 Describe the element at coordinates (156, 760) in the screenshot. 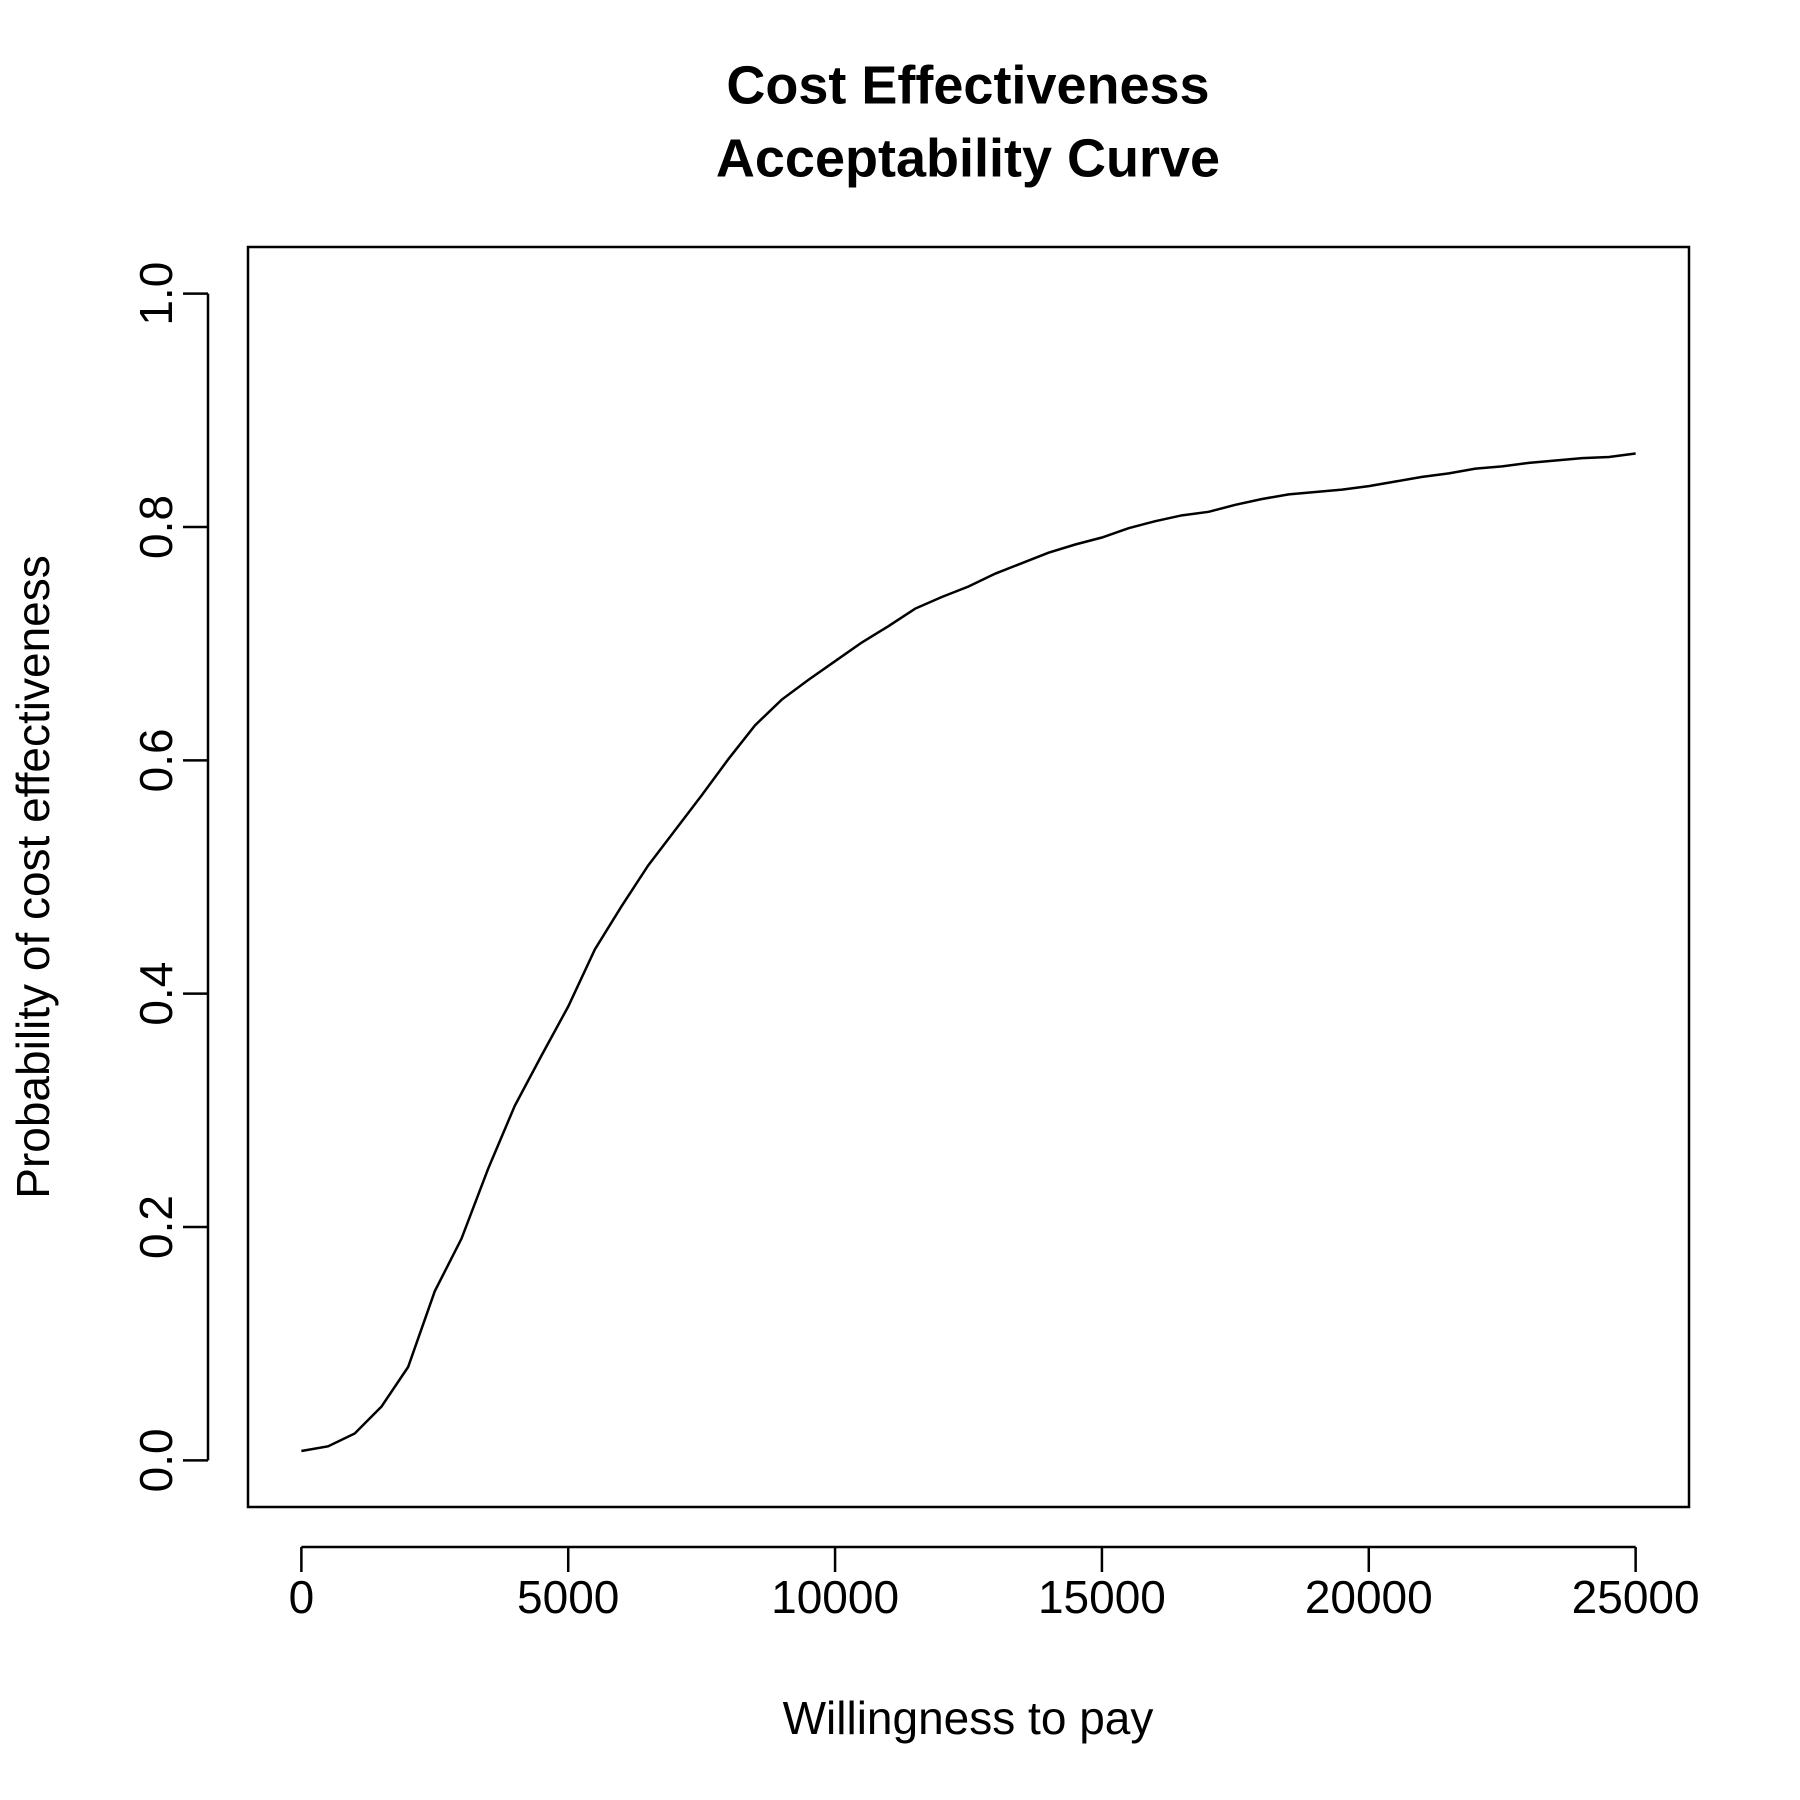

I see `y-tick-label: 0.6` at that location.